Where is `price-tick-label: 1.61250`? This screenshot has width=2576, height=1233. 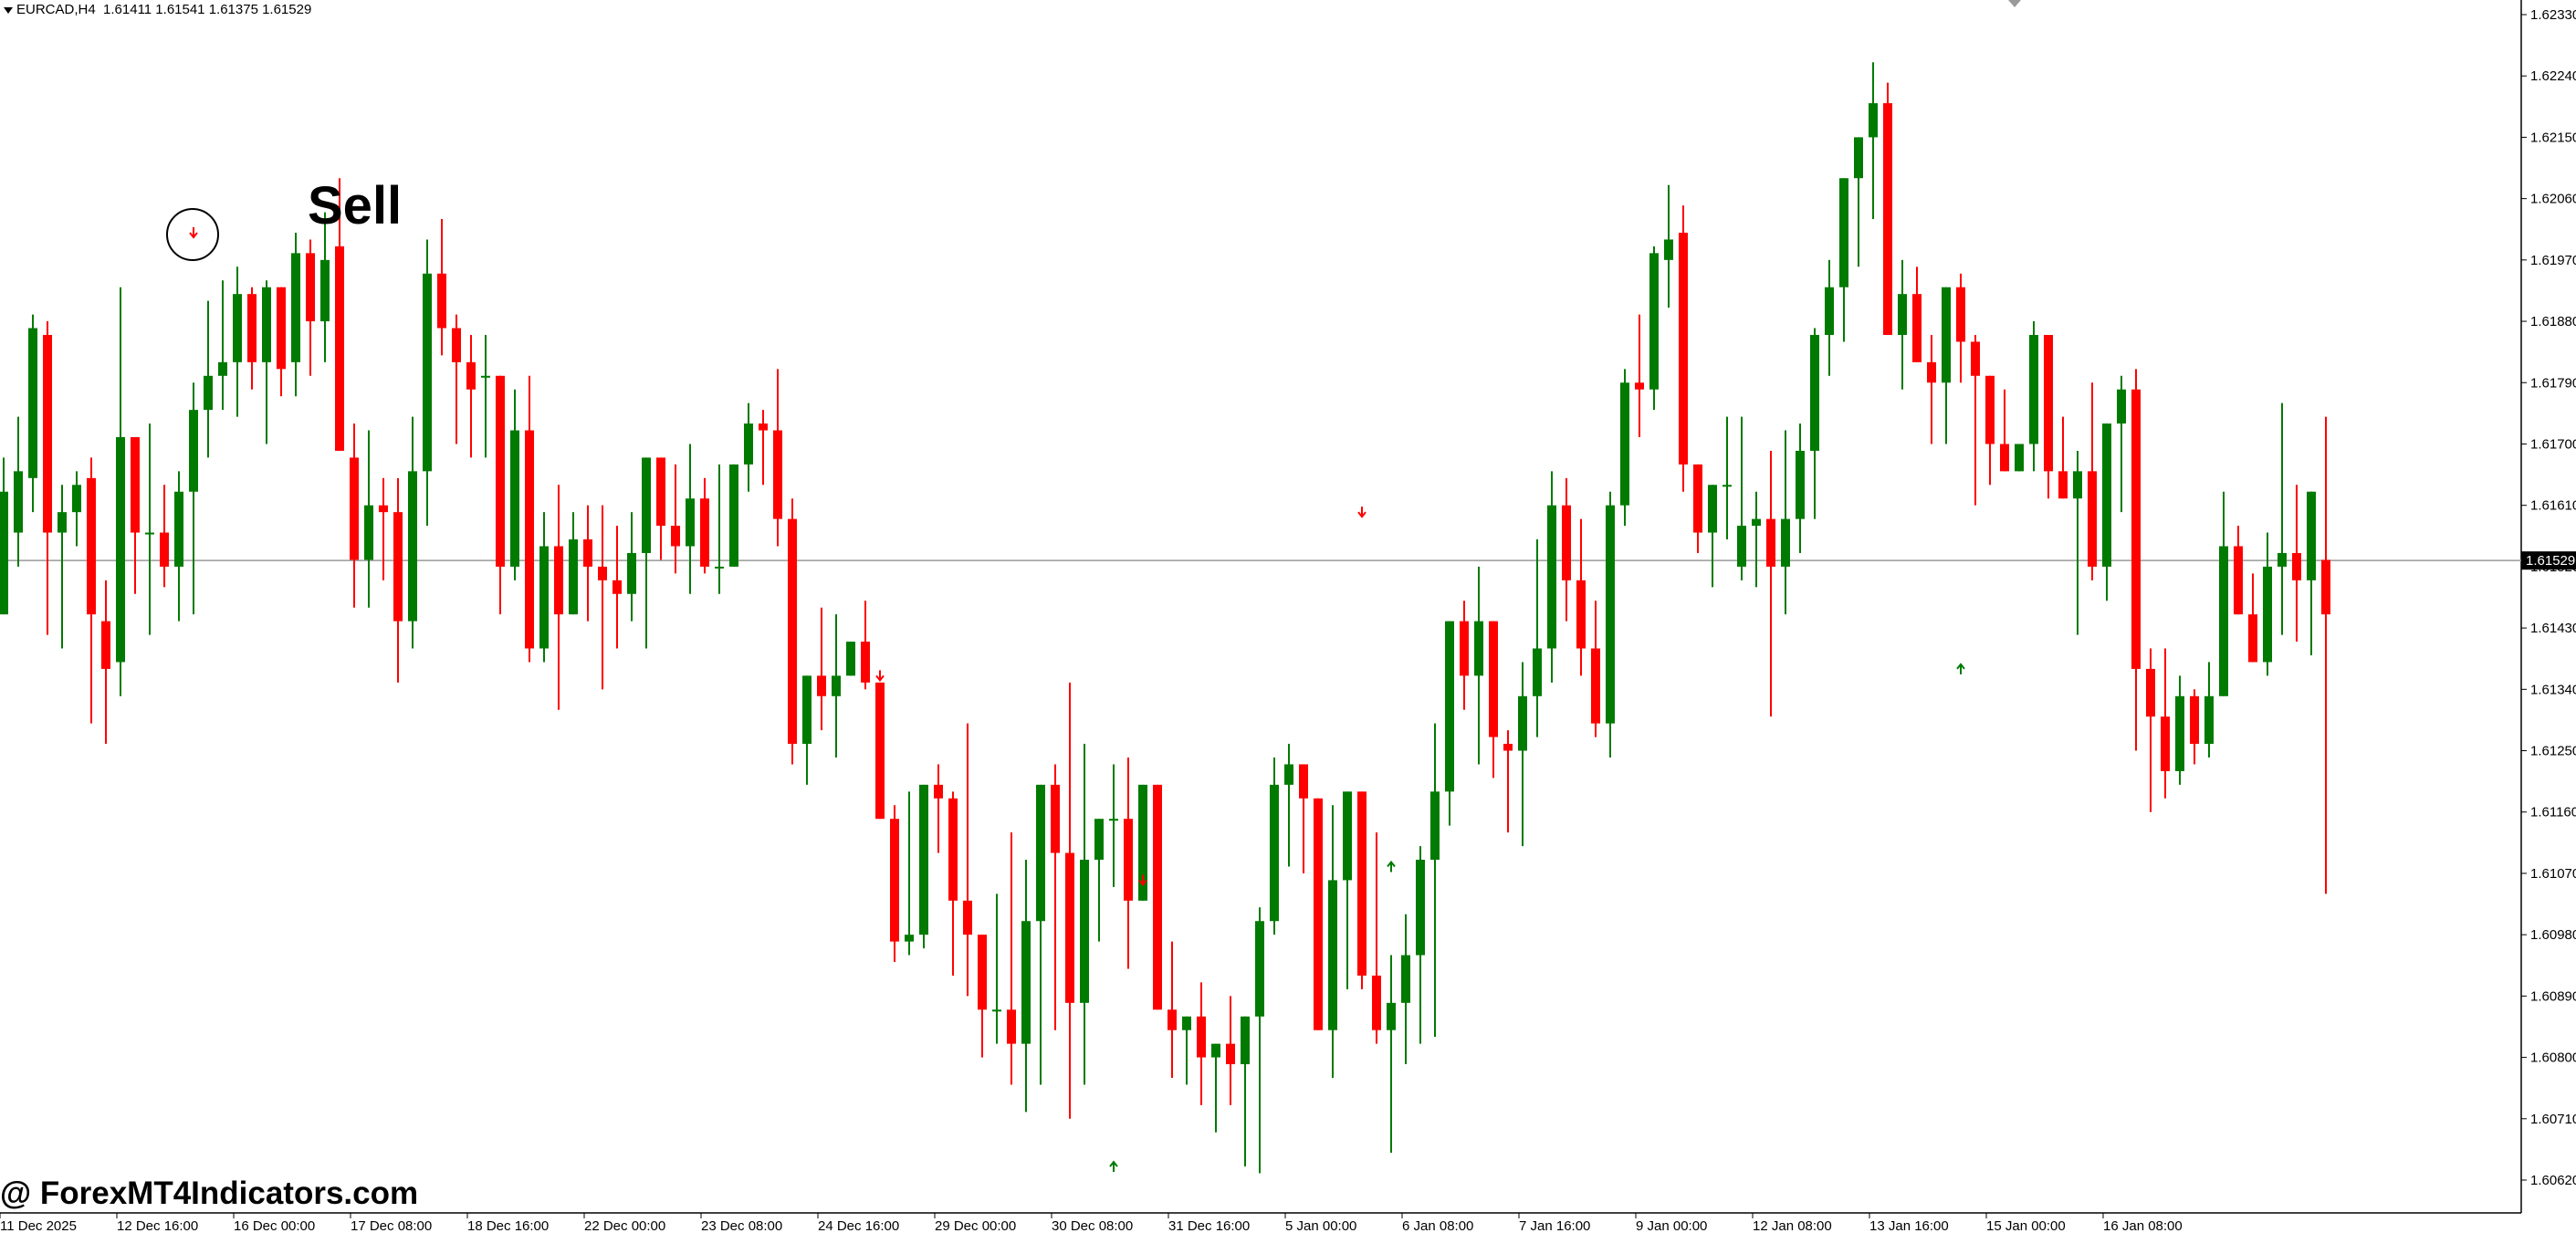
price-tick-label: 1.61250 is located at coordinates (2553, 751).